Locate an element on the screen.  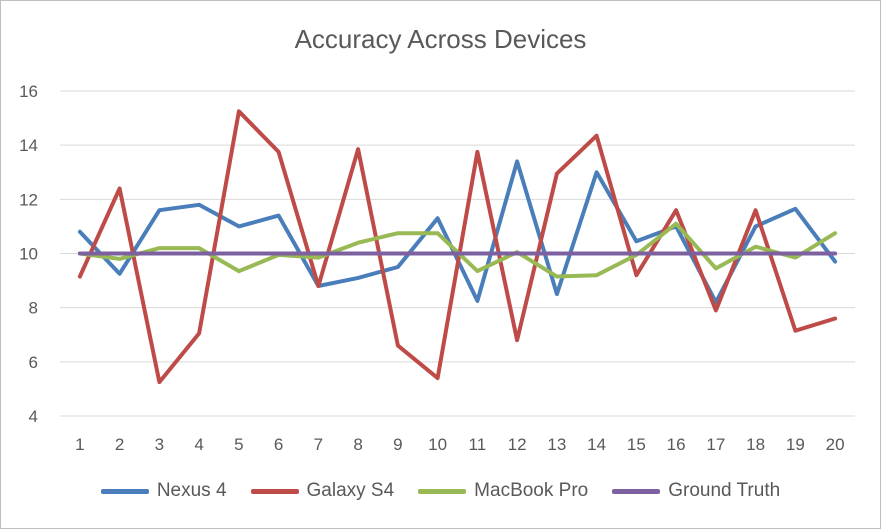
x-tick-label: 12 is located at coordinates (517, 444).